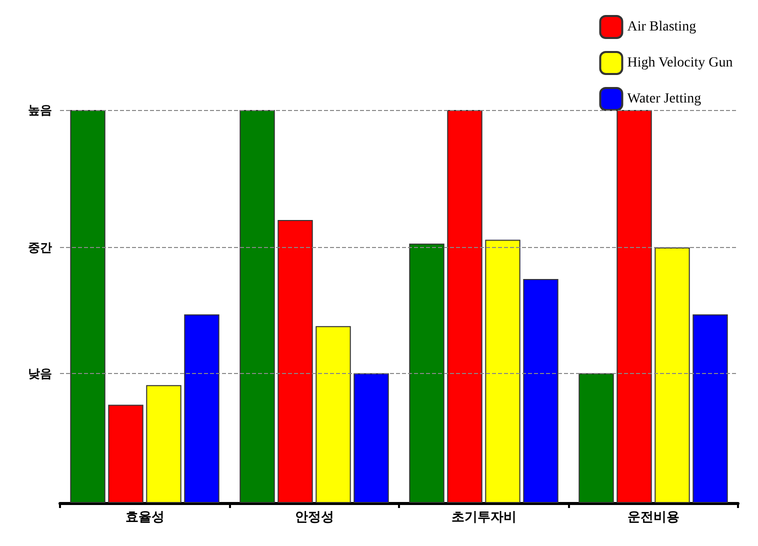 The image size is (758, 546). Describe the element at coordinates (483, 517) in the screenshot. I see `x-tick-label: 초기투자비` at that location.